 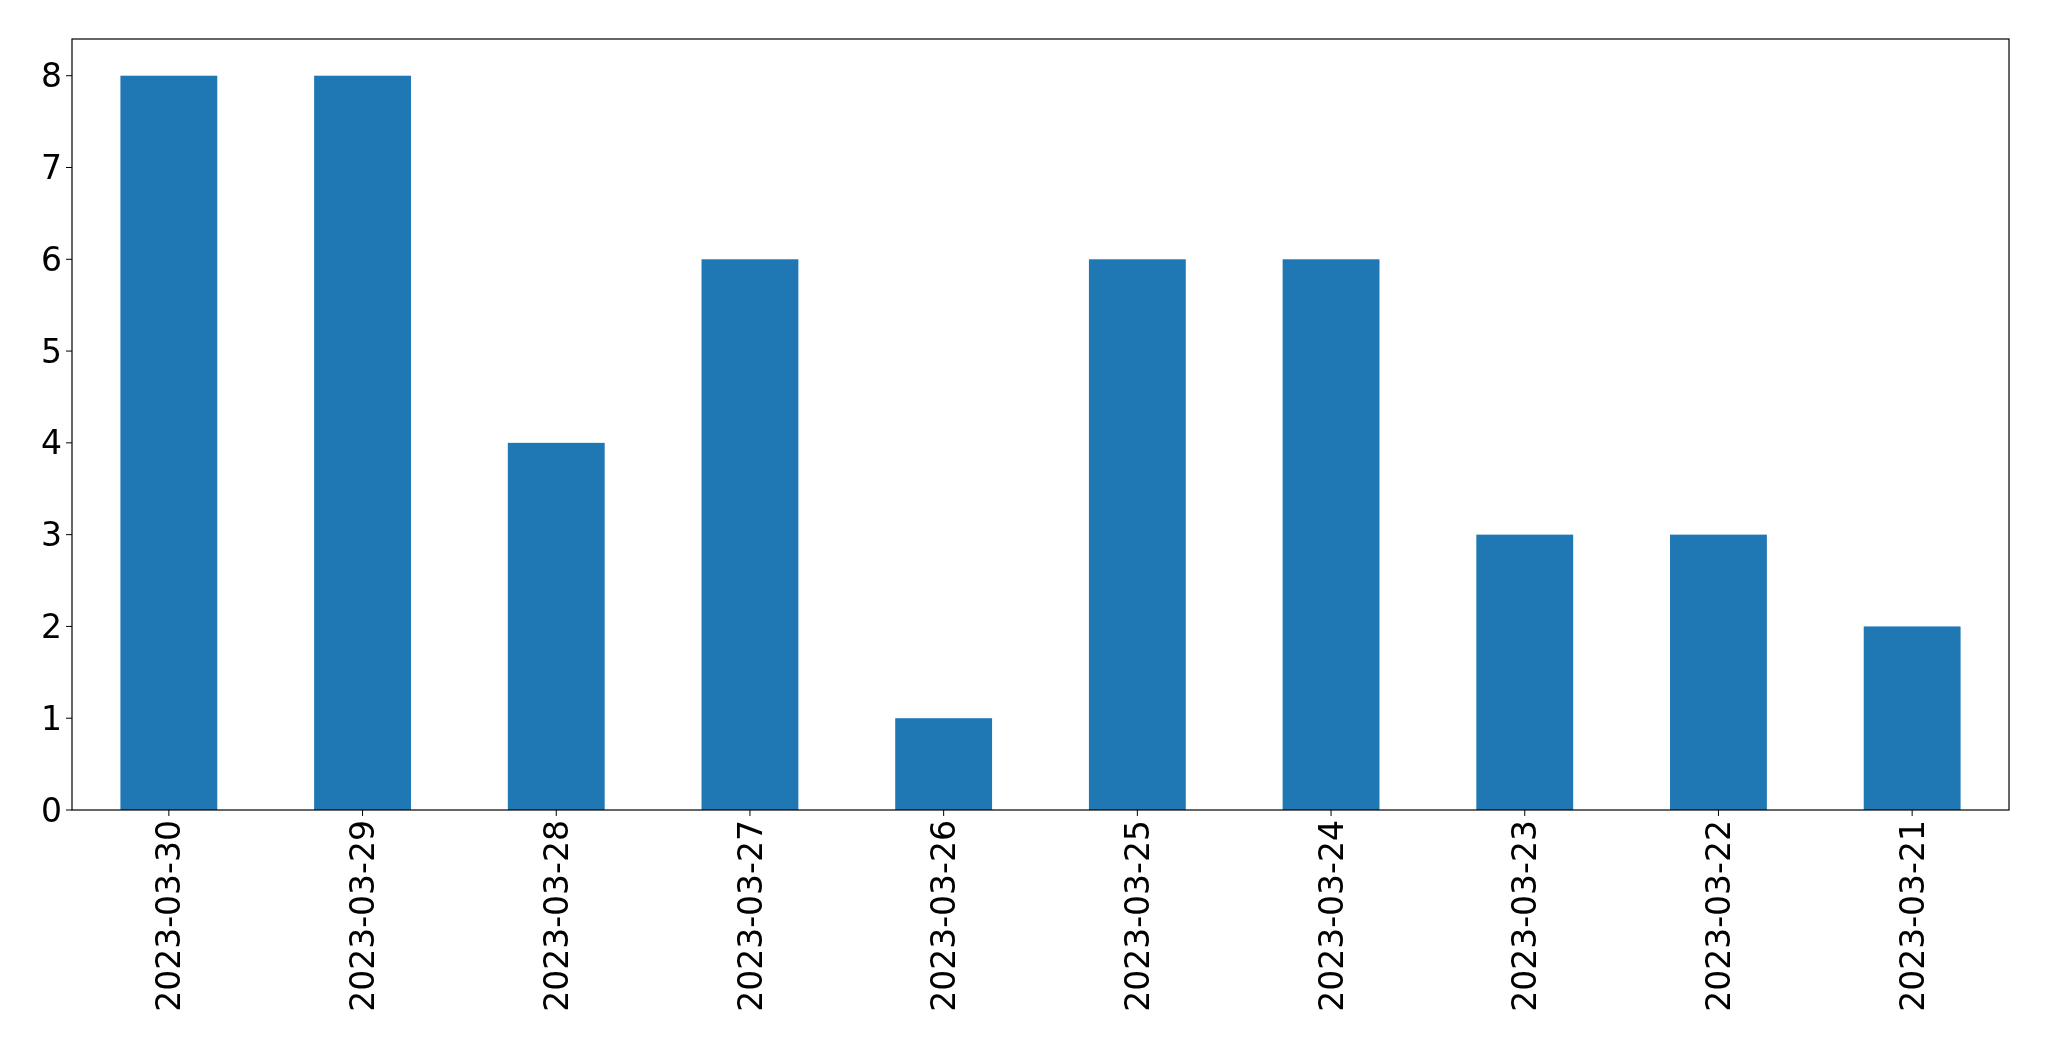 What do you see at coordinates (1525, 916) in the screenshot?
I see `x-tick-label: 2023-03-23` at bounding box center [1525, 916].